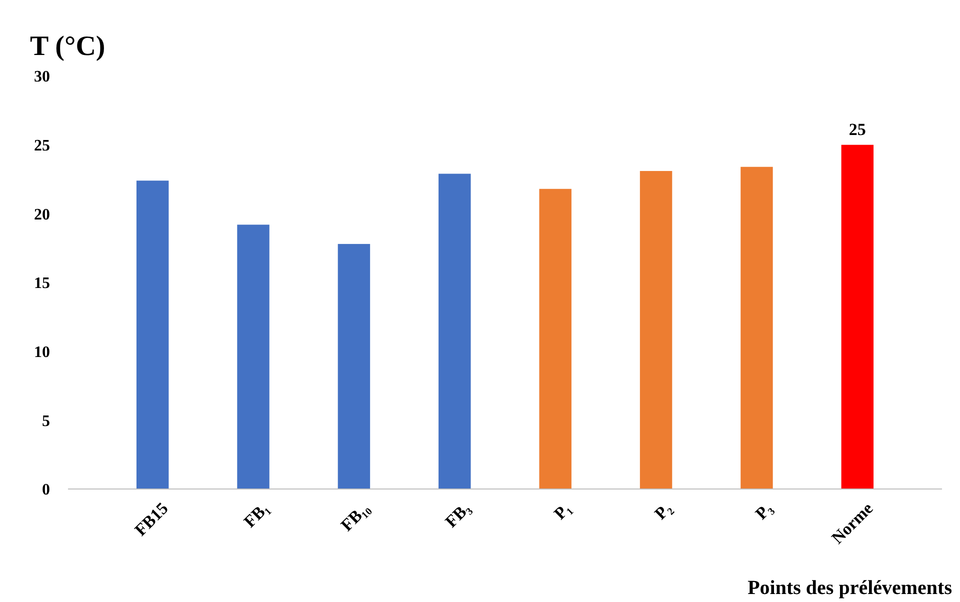 Image resolution: width=960 pixels, height=602 pixels. What do you see at coordinates (850, 588) in the screenshot?
I see `x-axis-title: Points des prélévements` at bounding box center [850, 588].